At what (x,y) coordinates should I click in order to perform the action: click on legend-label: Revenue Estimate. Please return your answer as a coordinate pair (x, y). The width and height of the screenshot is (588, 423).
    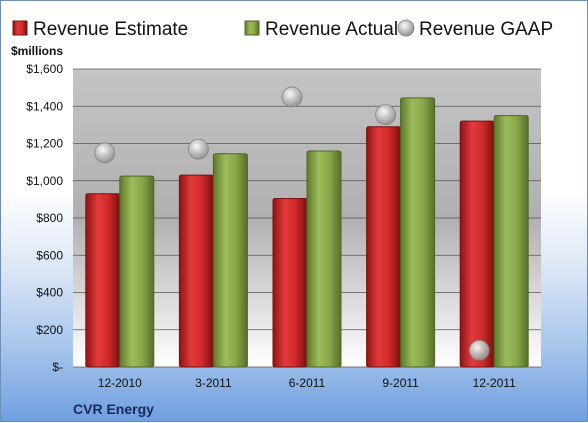
    Looking at the image, I should click on (110, 29).